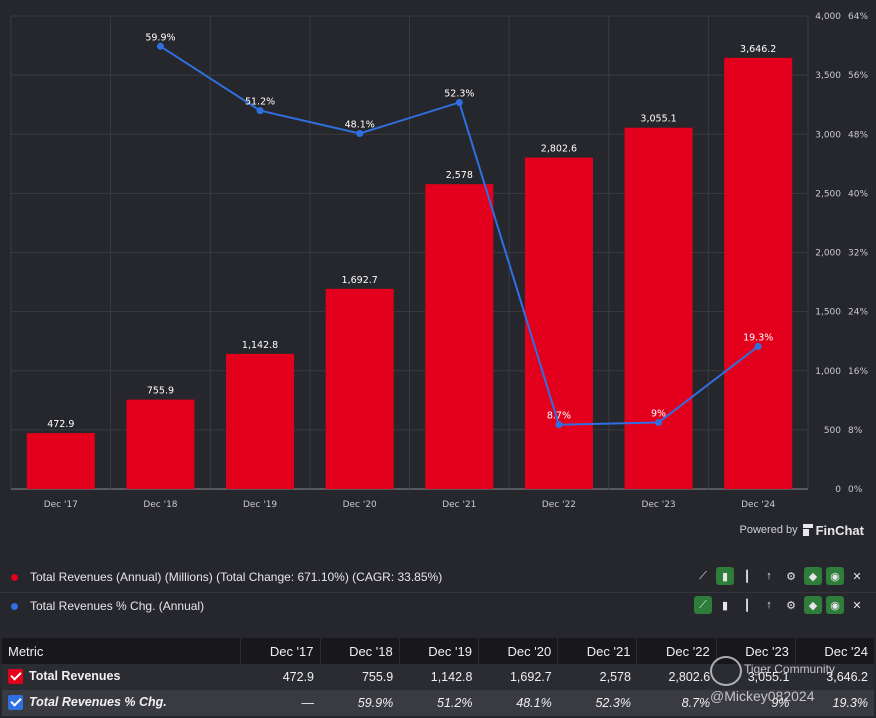 The width and height of the screenshot is (876, 718). I want to click on table-cell: 19.3%, so click(834, 703).